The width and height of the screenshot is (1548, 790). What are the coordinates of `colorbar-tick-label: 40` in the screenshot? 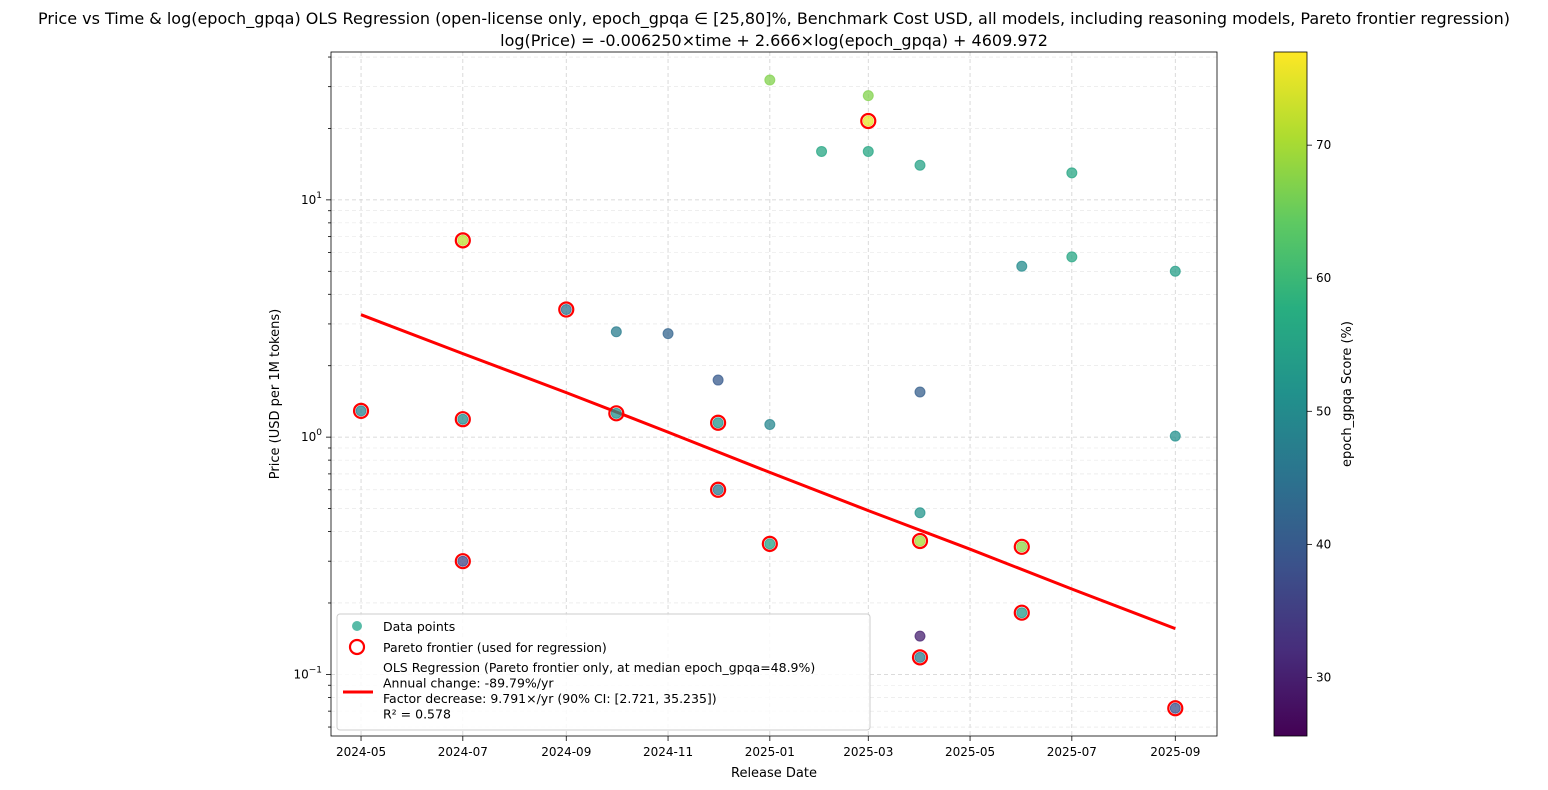 It's located at (1323, 544).